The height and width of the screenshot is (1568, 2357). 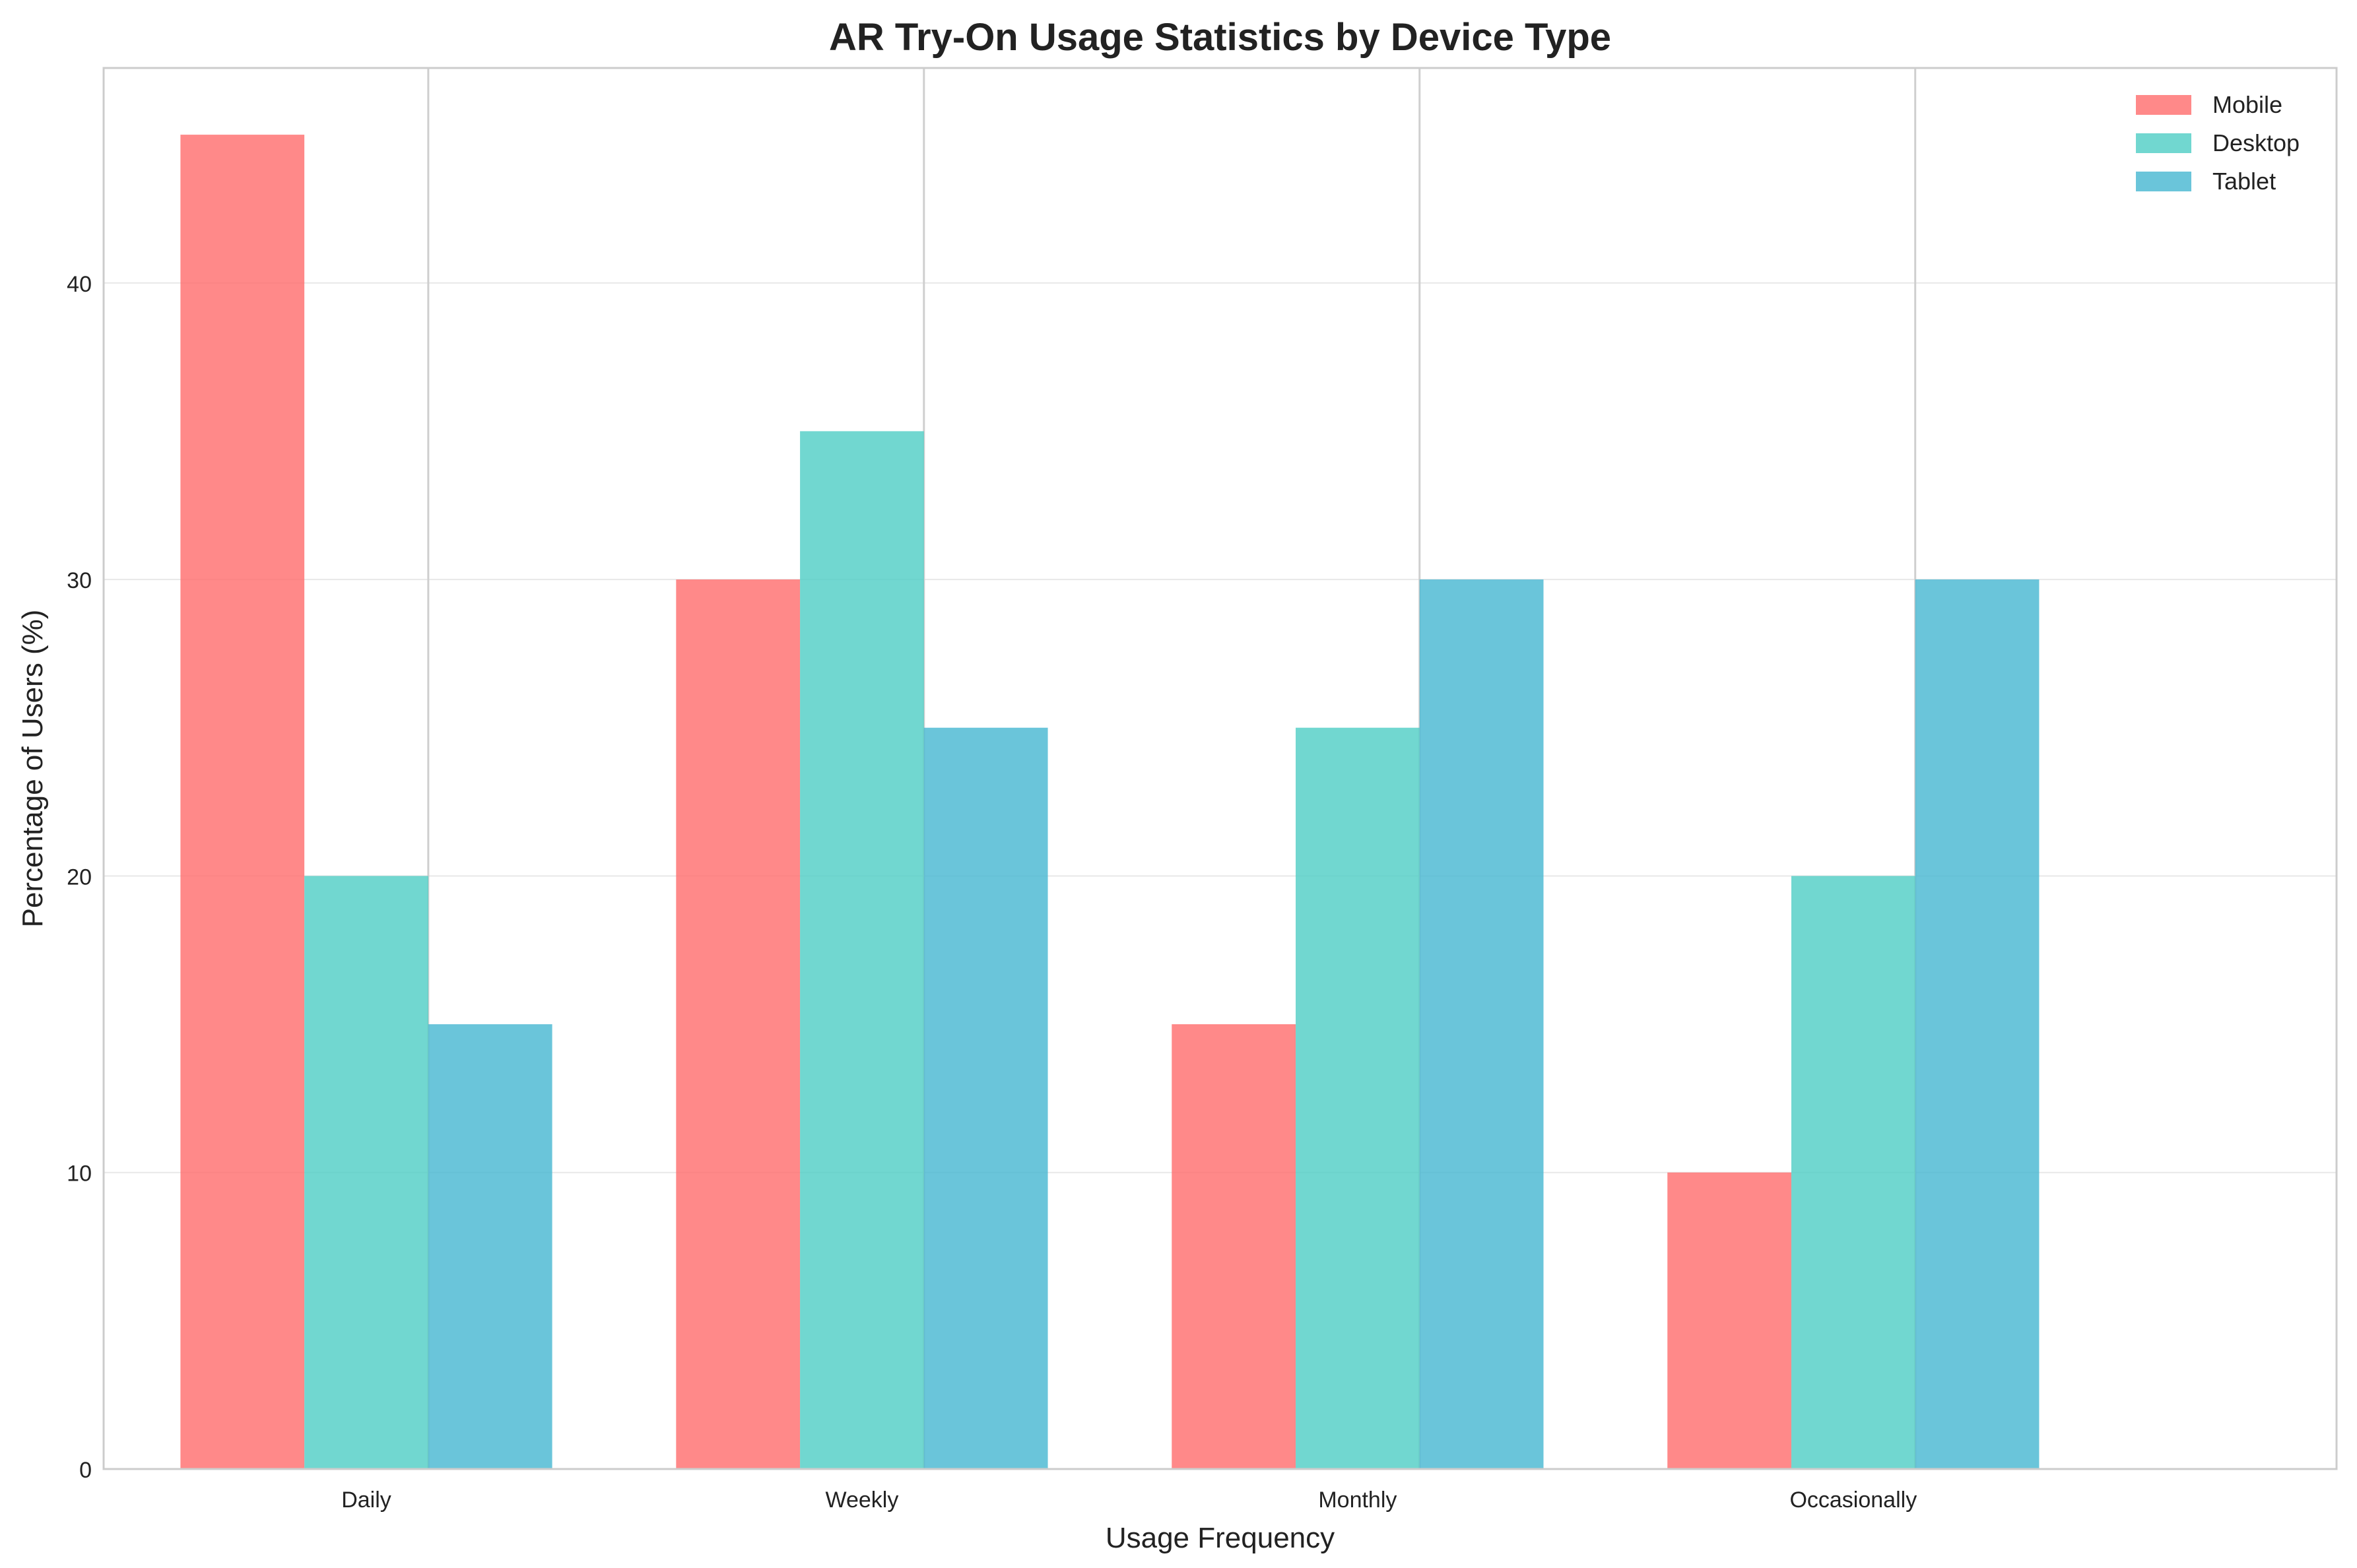 What do you see at coordinates (242, 803) in the screenshot?
I see `bar-mobile-daily` at bounding box center [242, 803].